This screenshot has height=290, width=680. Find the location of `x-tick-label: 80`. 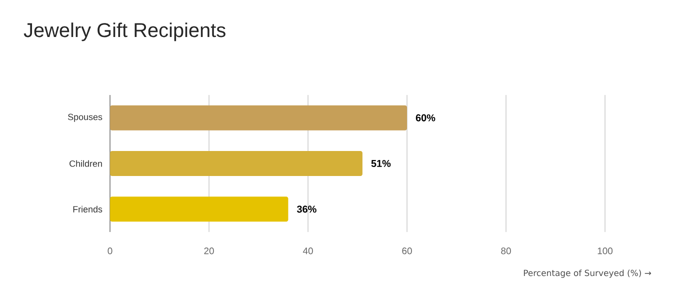

x-tick-label: 80 is located at coordinates (506, 251).